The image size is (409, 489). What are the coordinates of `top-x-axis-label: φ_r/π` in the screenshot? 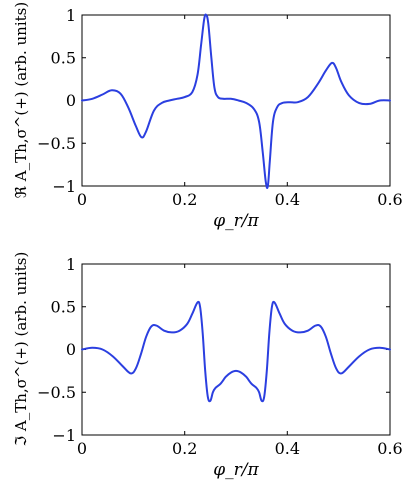 It's located at (236, 221).